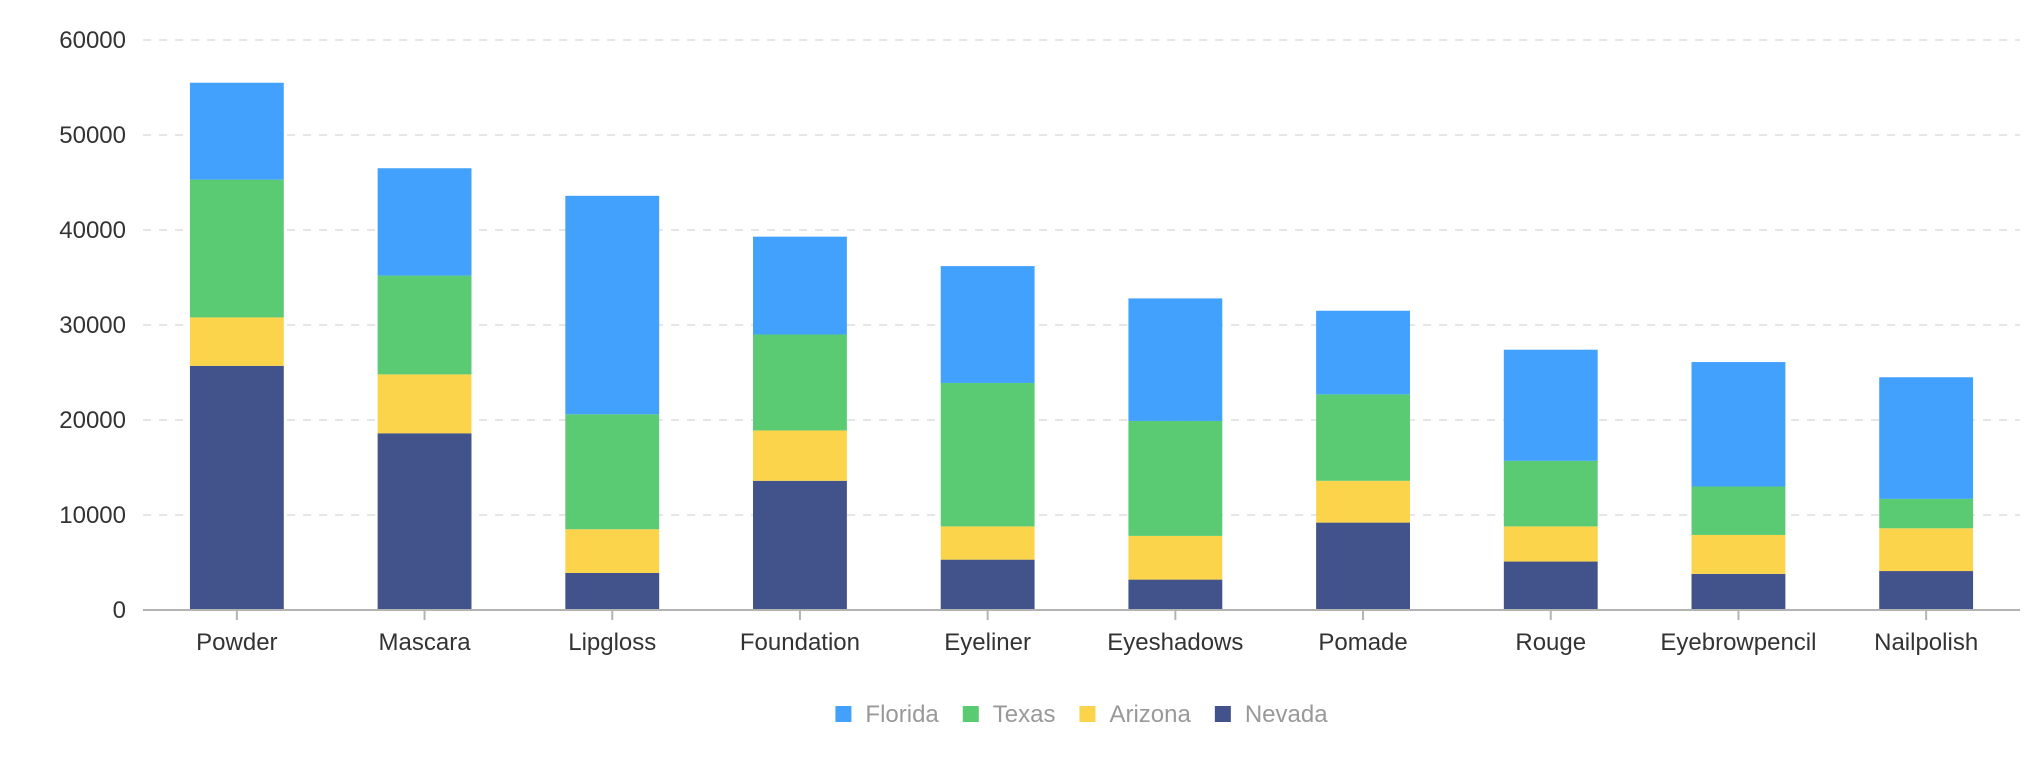 The height and width of the screenshot is (765, 2032). I want to click on x-tick-label: Eyebrowpencil, so click(1738, 642).